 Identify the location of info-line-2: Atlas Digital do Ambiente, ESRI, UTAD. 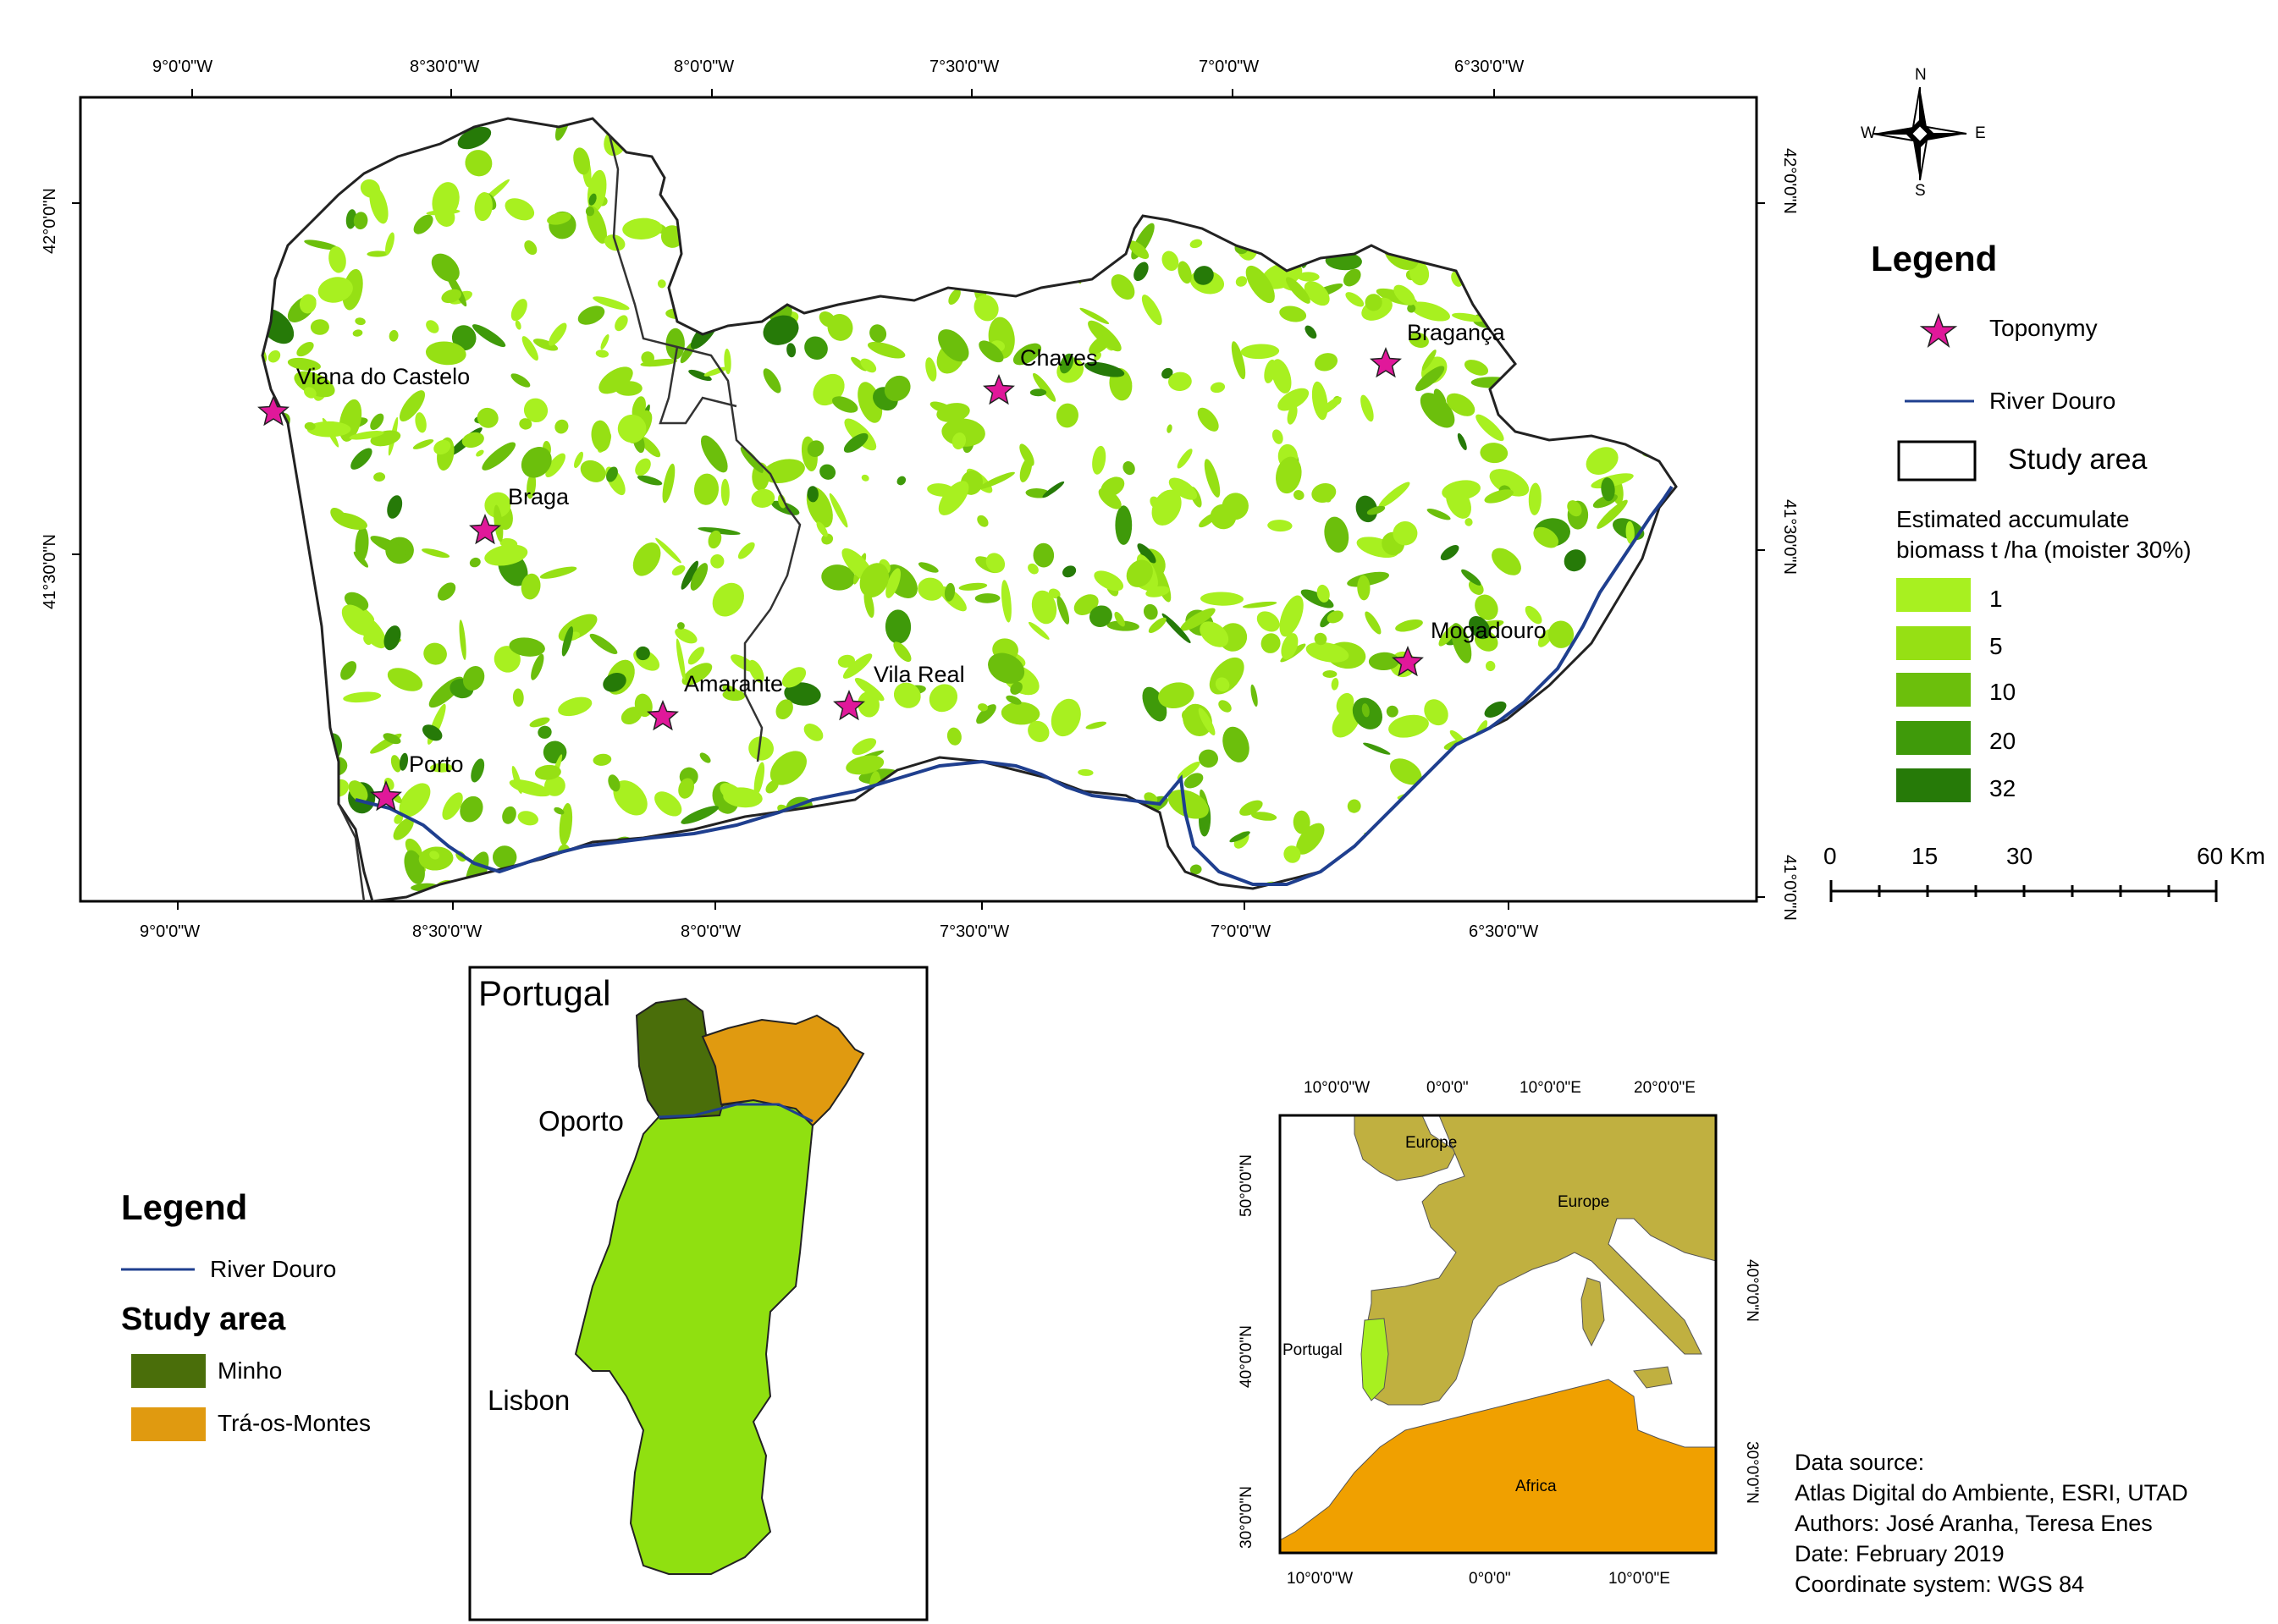
(1992, 1493).